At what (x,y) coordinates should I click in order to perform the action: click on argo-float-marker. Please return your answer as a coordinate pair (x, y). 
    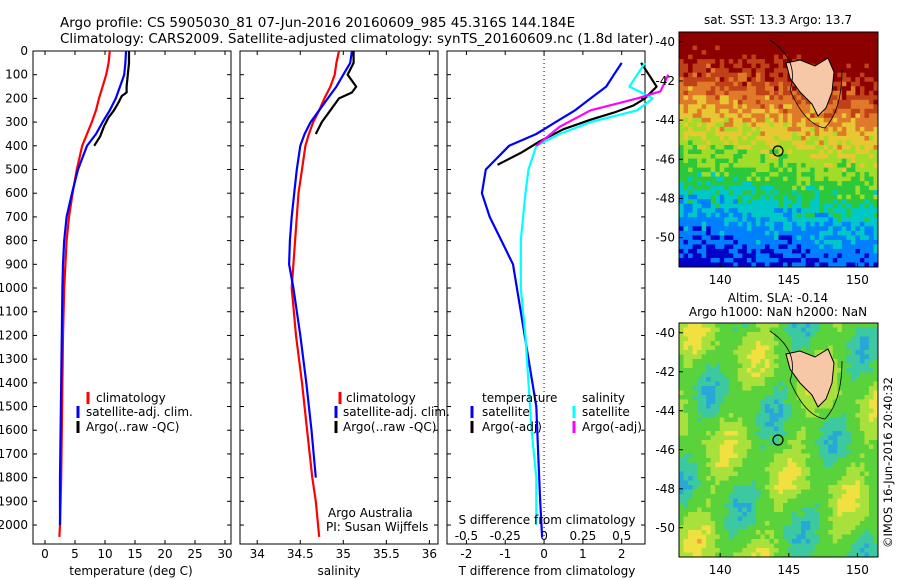
    Looking at the image, I should click on (778, 440).